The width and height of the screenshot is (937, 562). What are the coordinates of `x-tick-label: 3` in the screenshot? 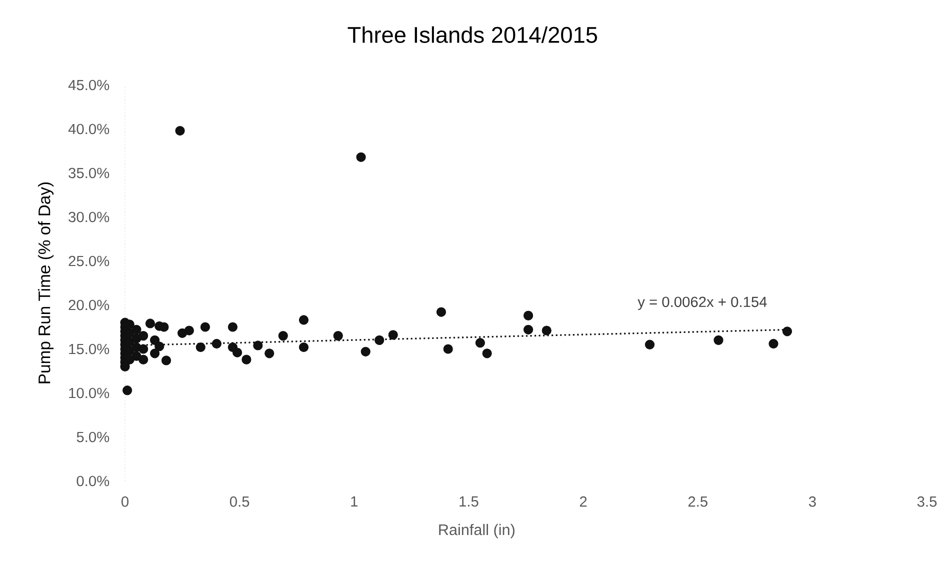 It's located at (812, 501).